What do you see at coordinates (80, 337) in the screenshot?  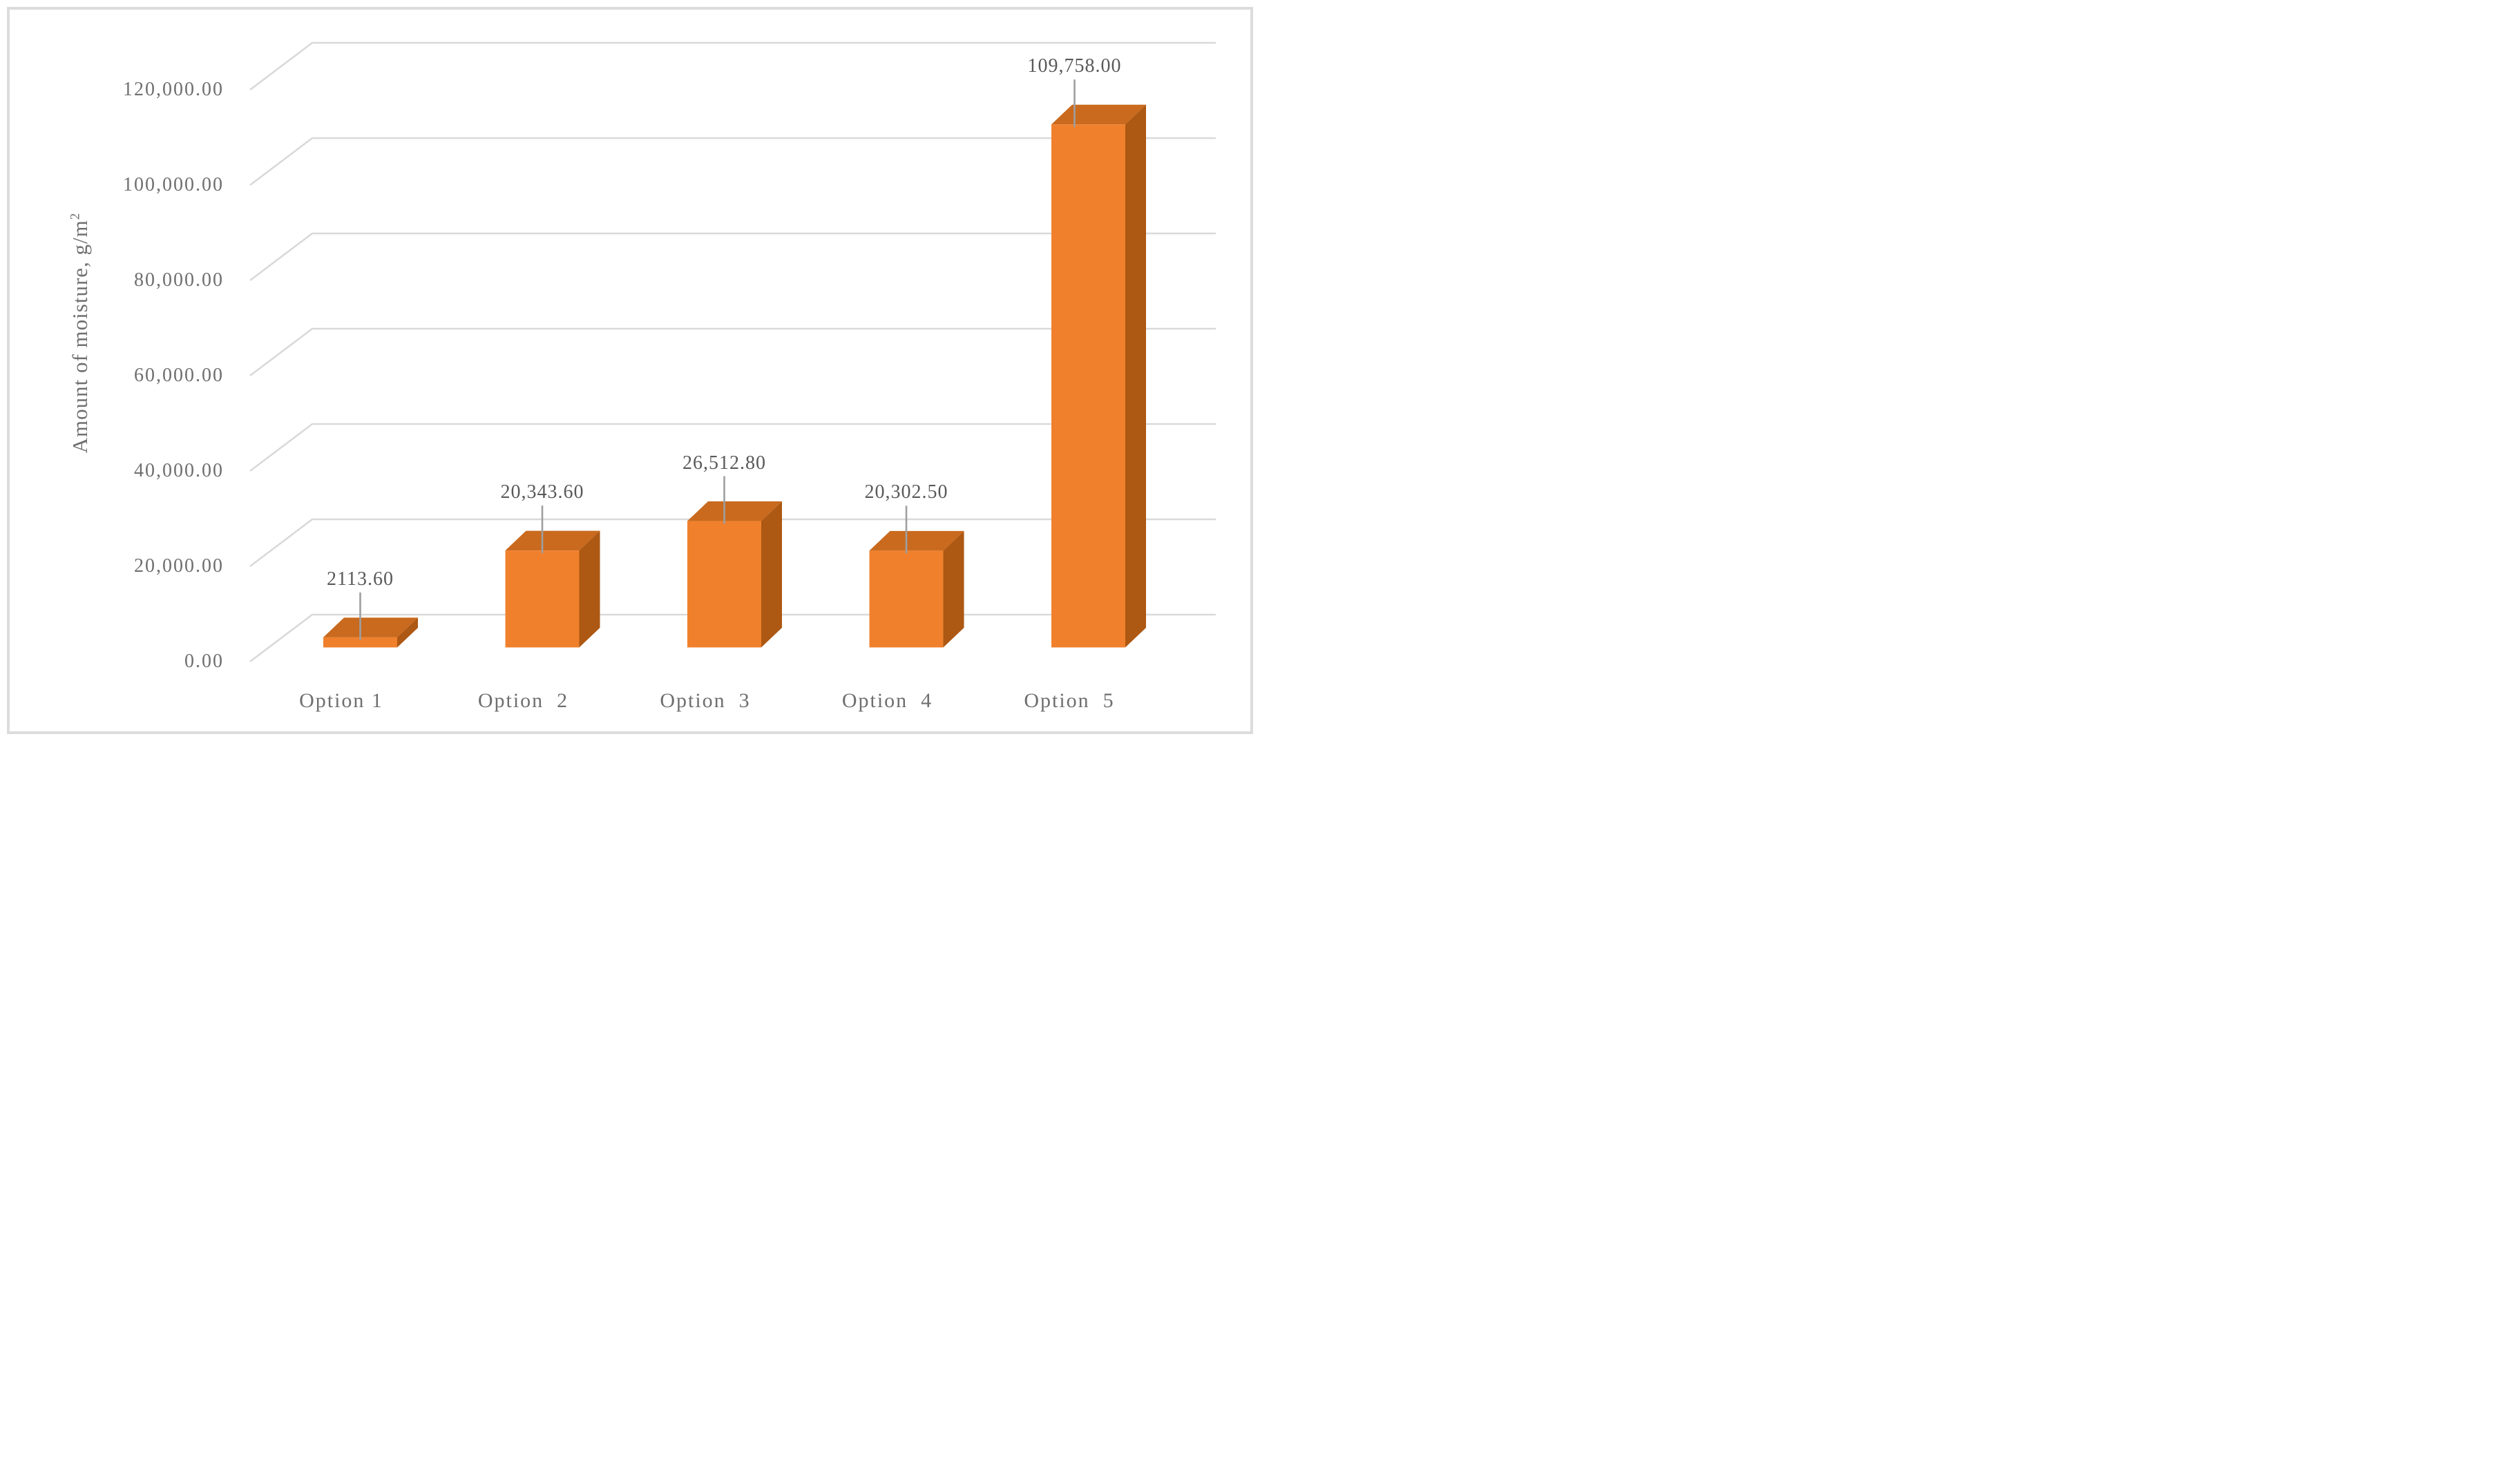 I see `y-axis-title-text: Amount of moisture, g/m` at bounding box center [80, 337].